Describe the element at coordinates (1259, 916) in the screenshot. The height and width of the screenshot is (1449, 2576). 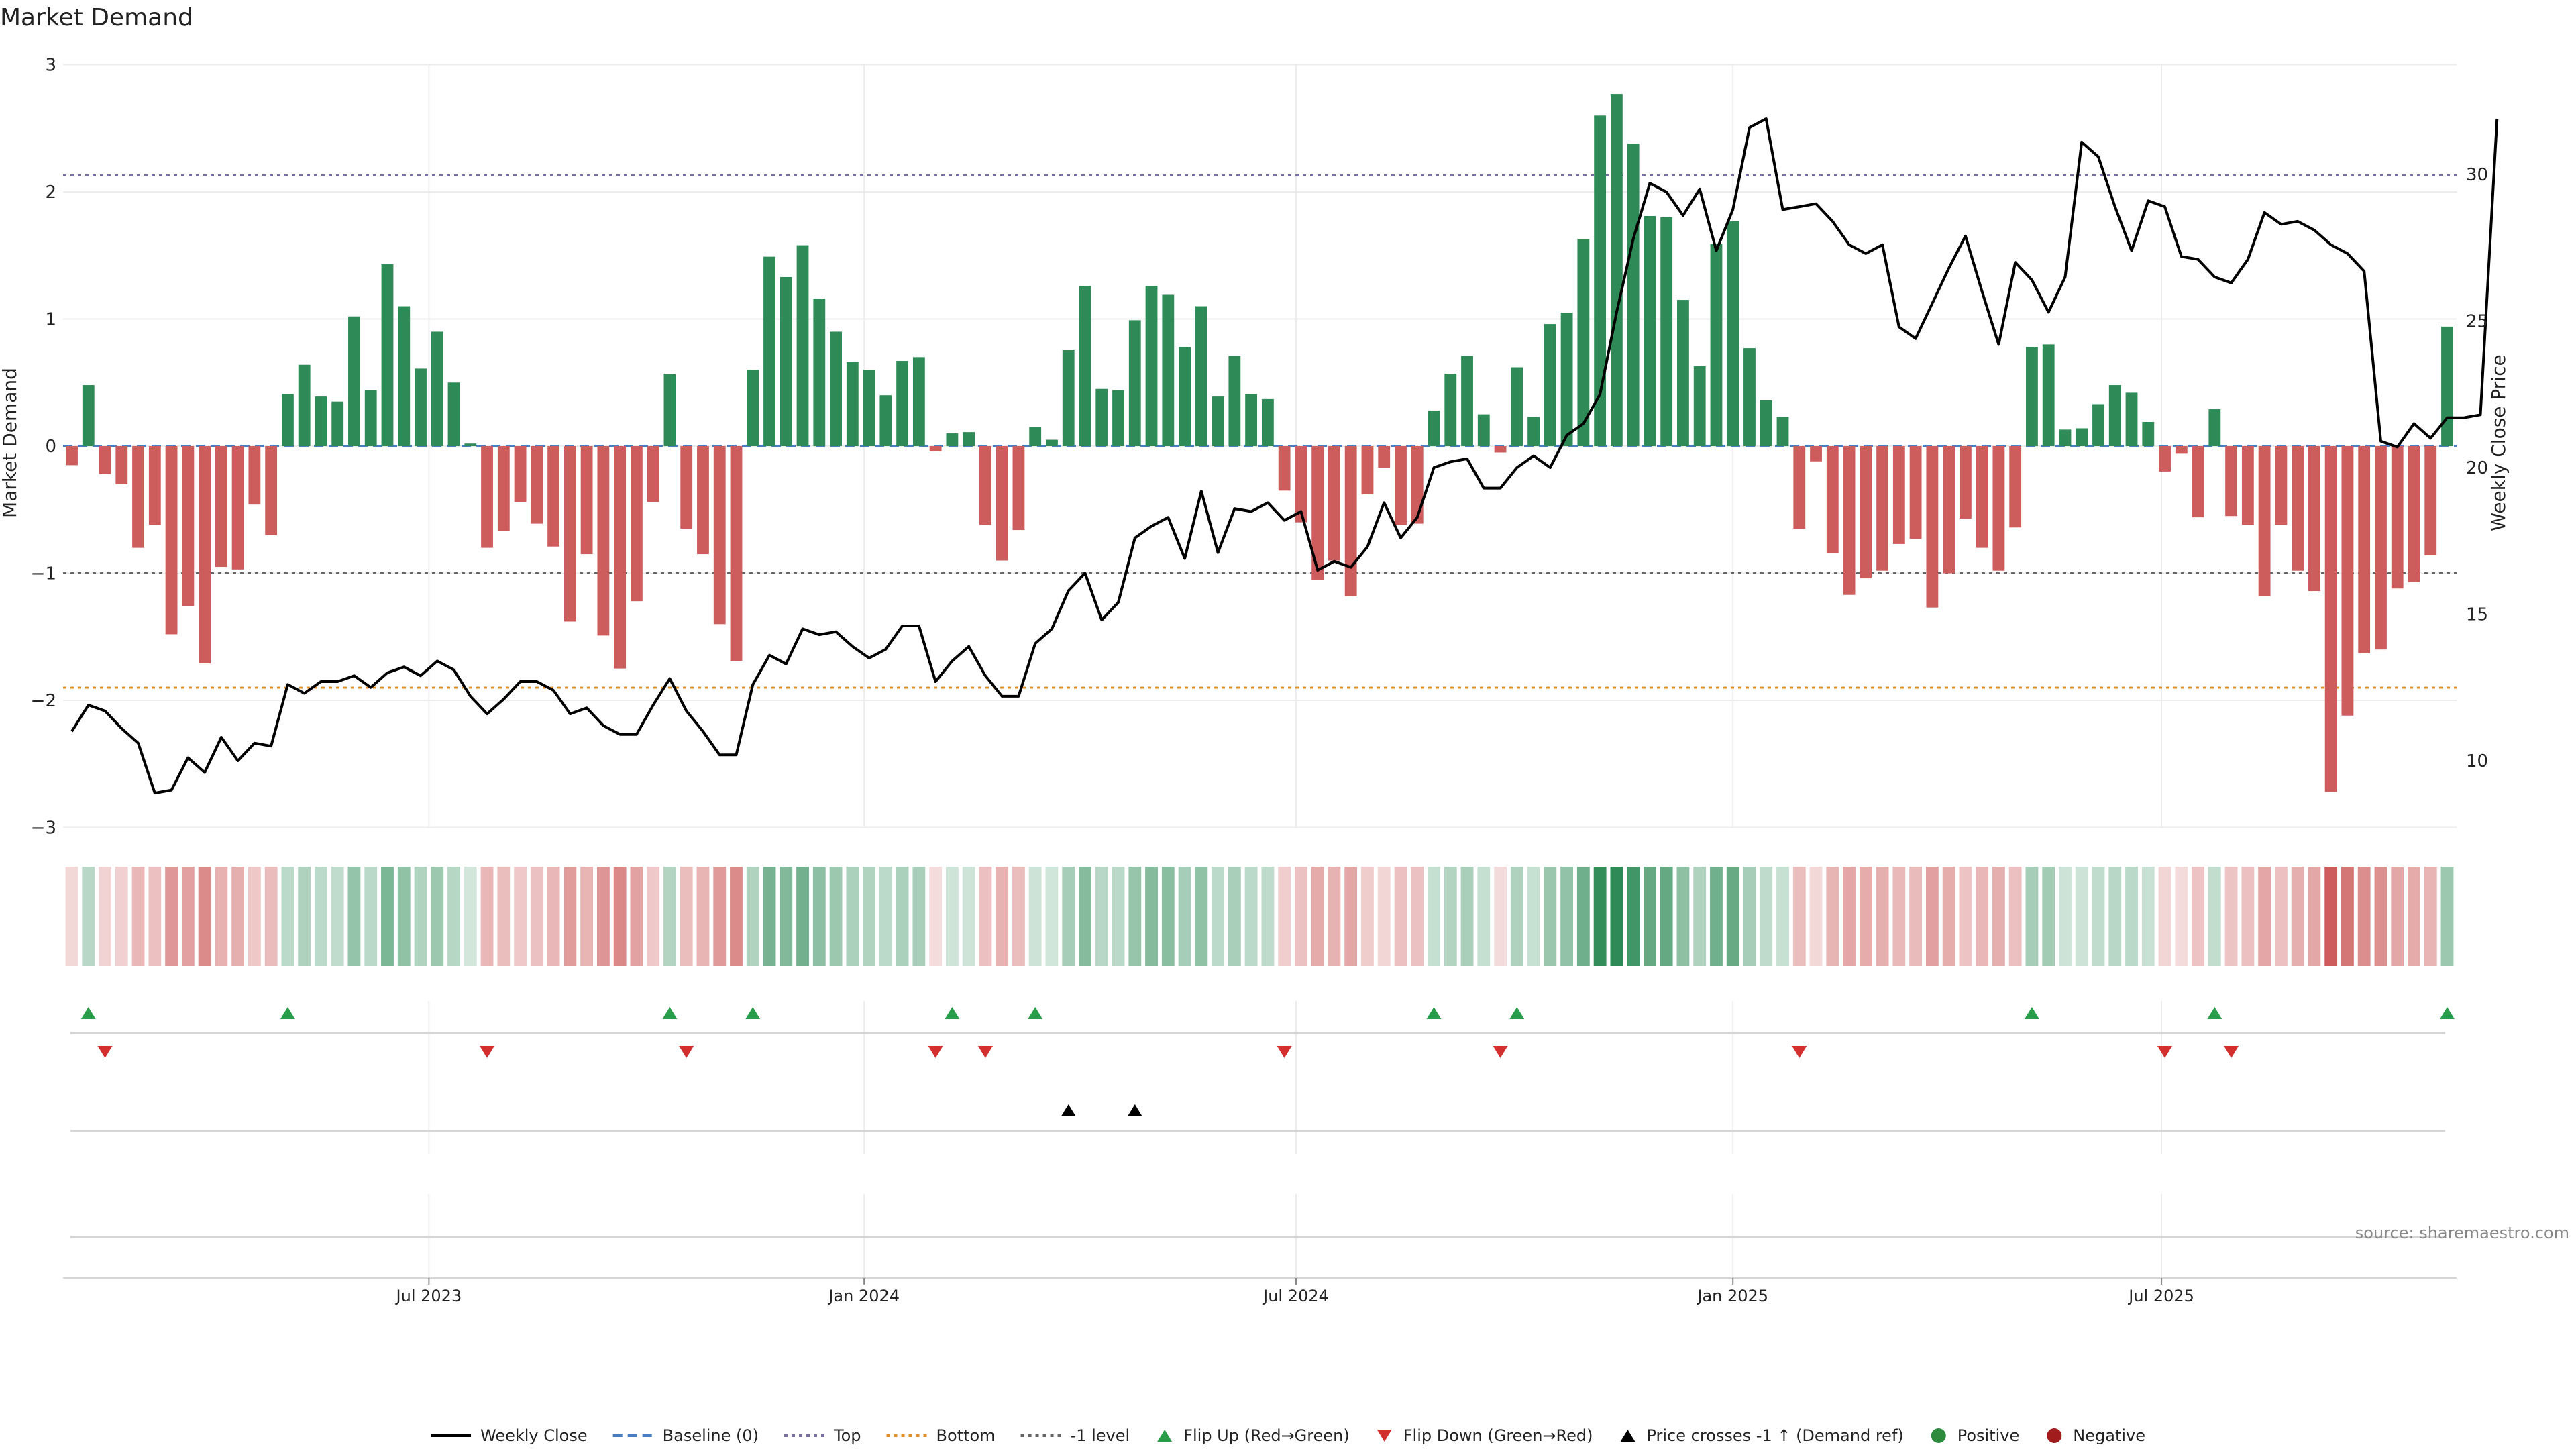
I see `demand-heat-strip` at that location.